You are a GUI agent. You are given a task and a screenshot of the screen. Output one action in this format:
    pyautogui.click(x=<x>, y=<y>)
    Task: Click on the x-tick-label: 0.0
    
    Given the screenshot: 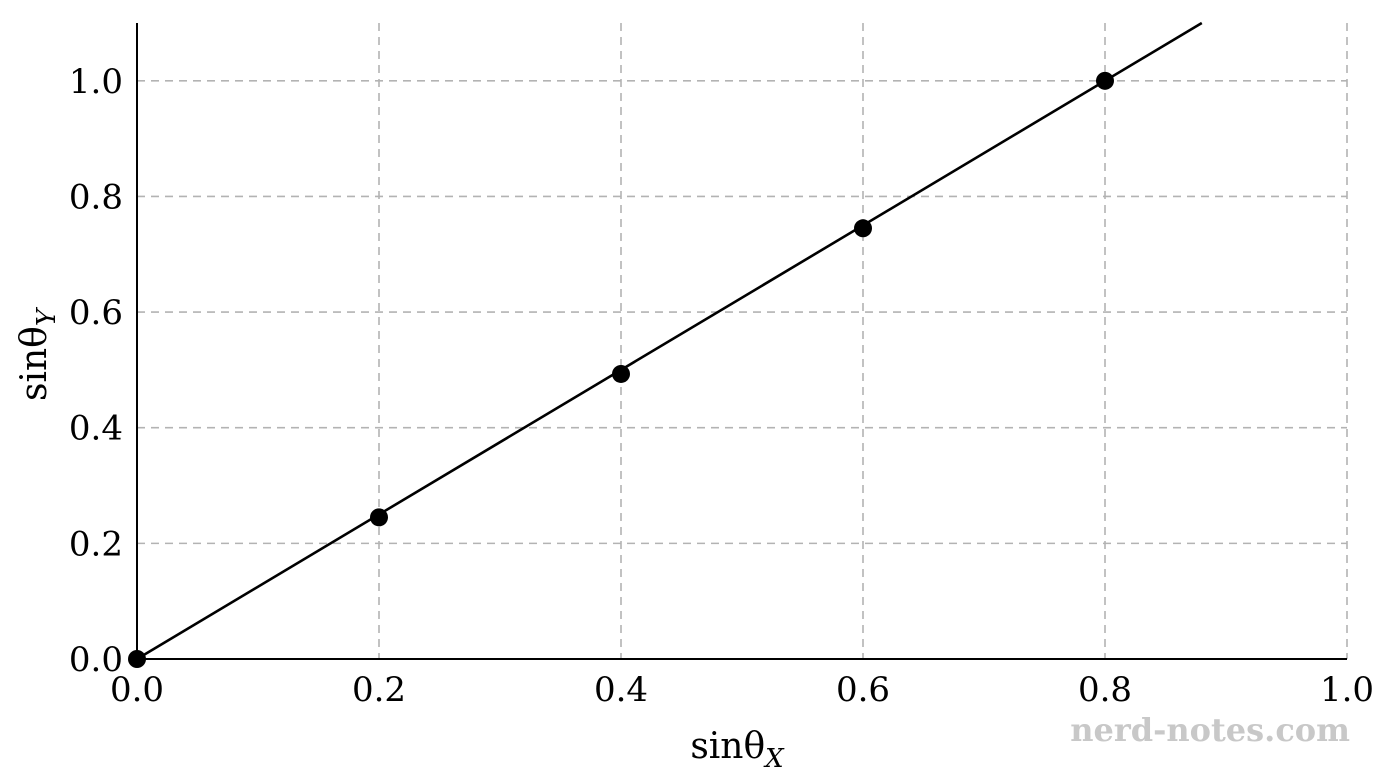 What is the action you would take?
    pyautogui.click(x=137, y=690)
    